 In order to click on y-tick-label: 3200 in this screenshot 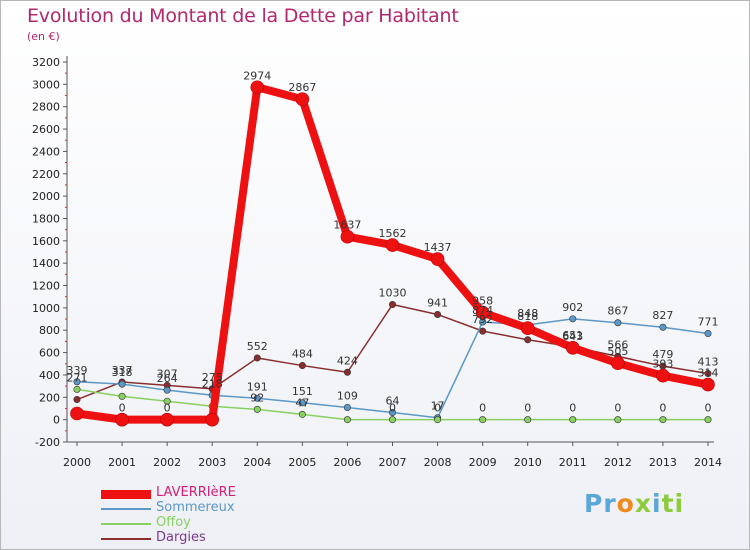, I will do `click(46, 62)`.